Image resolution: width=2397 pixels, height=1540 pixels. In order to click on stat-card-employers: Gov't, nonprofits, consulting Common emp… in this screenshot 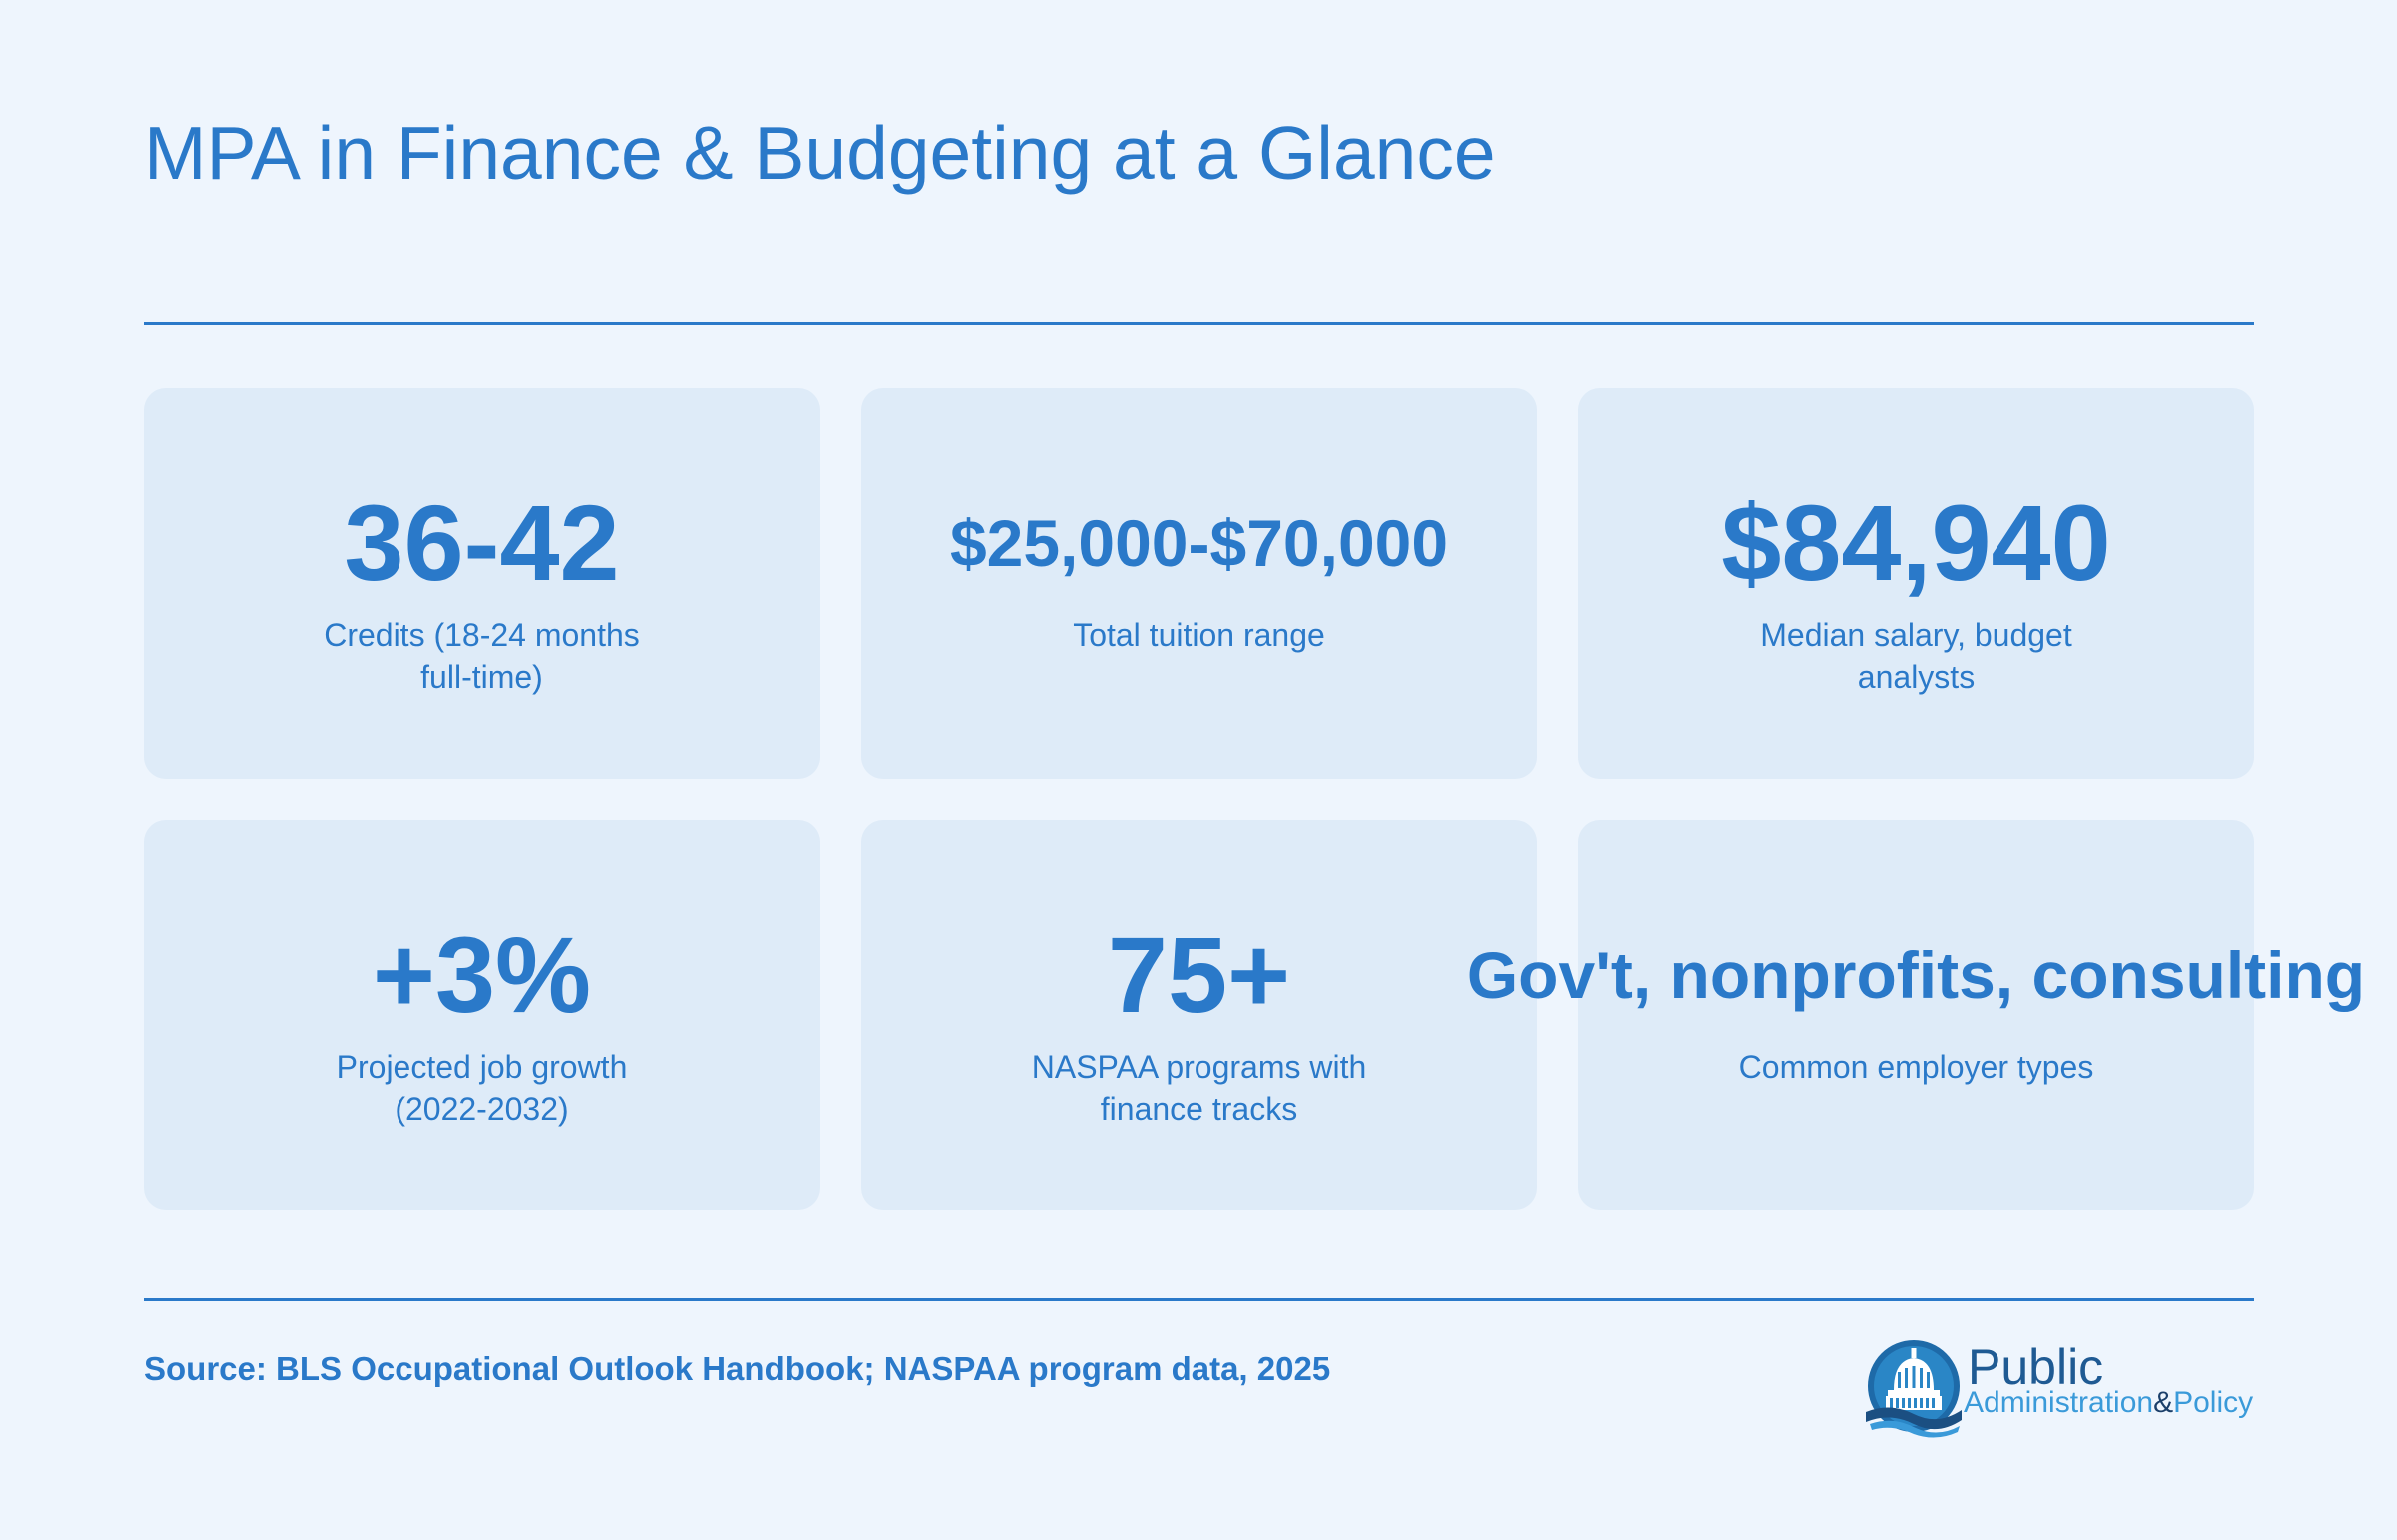, I will do `click(1916, 1015)`.